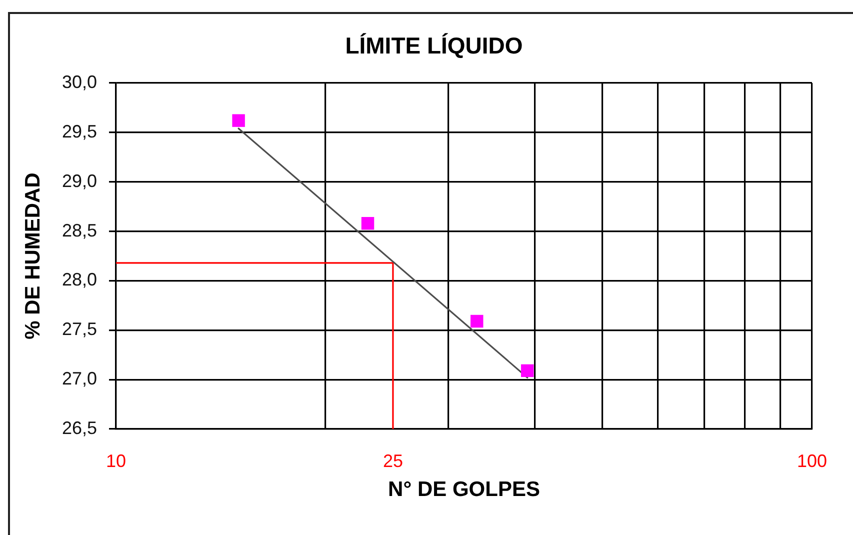 This screenshot has height=535, width=853. Describe the element at coordinates (79, 131) in the screenshot. I see `y-tick-label: 29,5` at that location.